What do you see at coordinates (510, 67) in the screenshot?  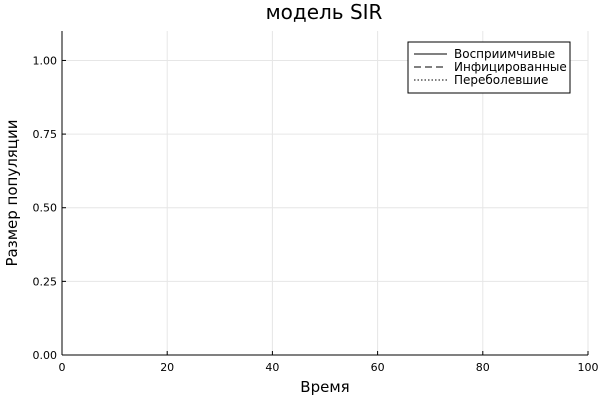 I see `legend-entry-1: Инфицированные` at bounding box center [510, 67].